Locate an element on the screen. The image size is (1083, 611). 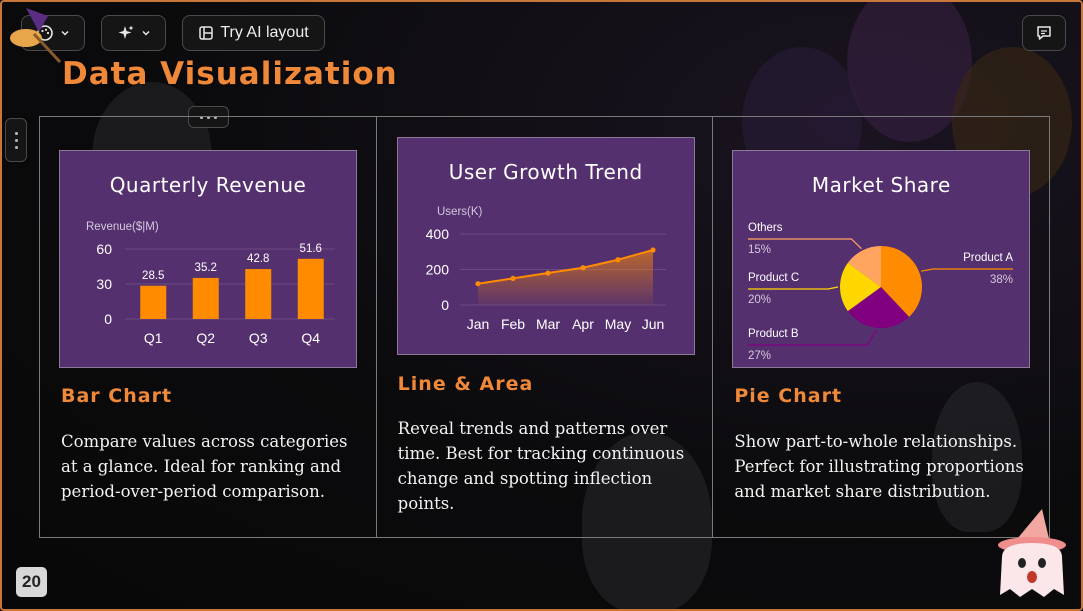
area-point-jan is located at coordinates (478, 284).